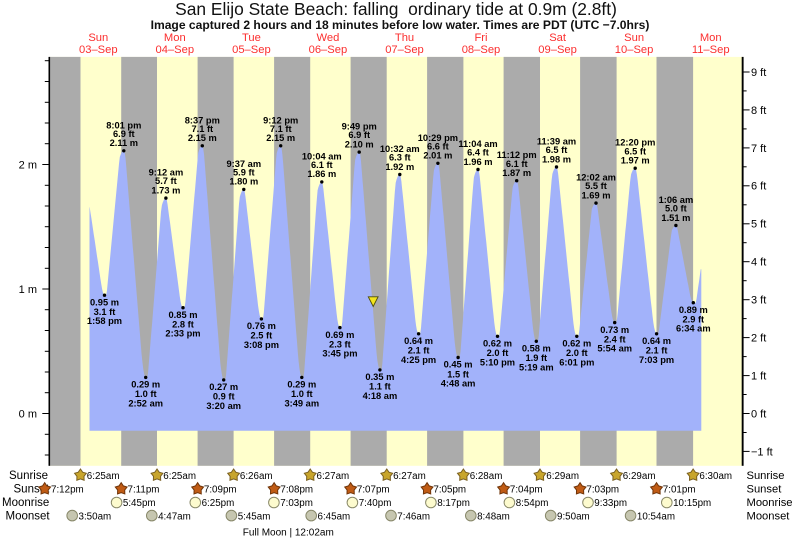 The image size is (793, 539). What do you see at coordinates (166, 181) in the screenshot?
I see `svg-text: 5.7 ft` at bounding box center [166, 181].